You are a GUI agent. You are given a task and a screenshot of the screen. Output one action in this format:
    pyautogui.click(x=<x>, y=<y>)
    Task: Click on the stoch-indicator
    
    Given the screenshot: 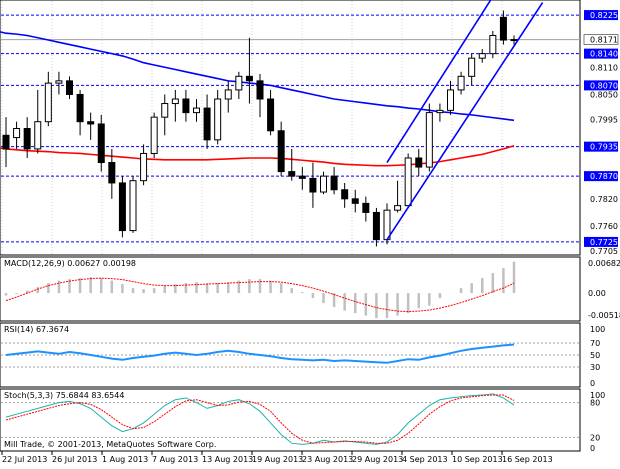 What is the action you would take?
    pyautogui.click(x=290, y=419)
    